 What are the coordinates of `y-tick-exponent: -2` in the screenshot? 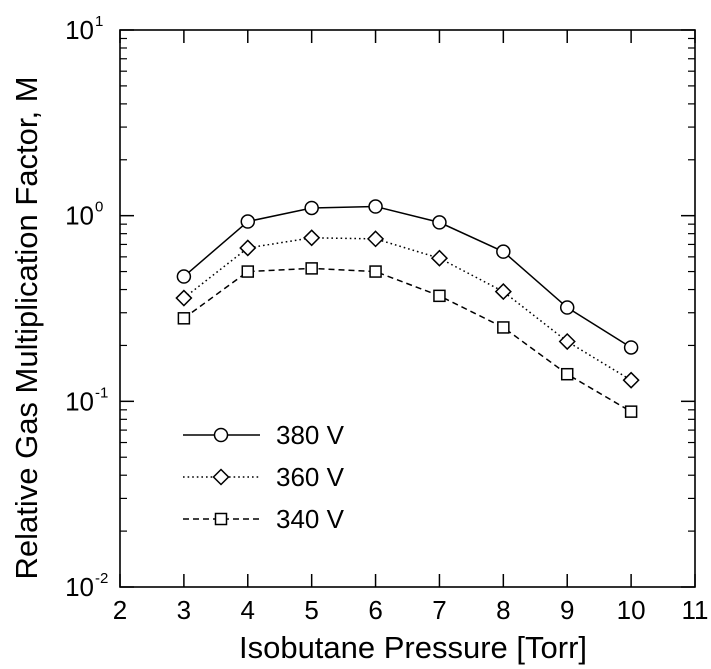 It's located at (101, 578).